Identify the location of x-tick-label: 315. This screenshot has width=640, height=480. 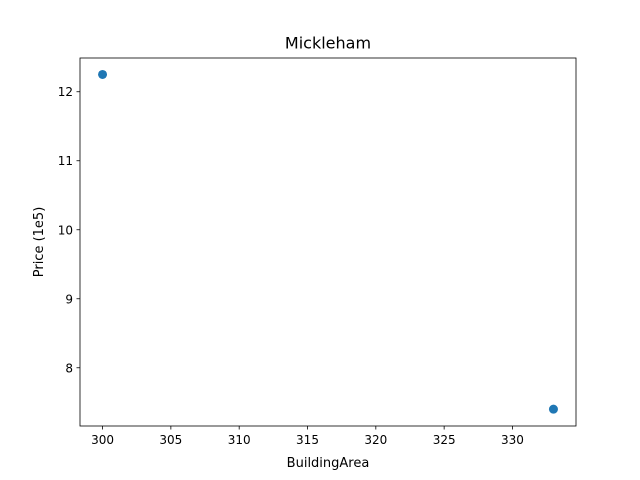
(307, 440).